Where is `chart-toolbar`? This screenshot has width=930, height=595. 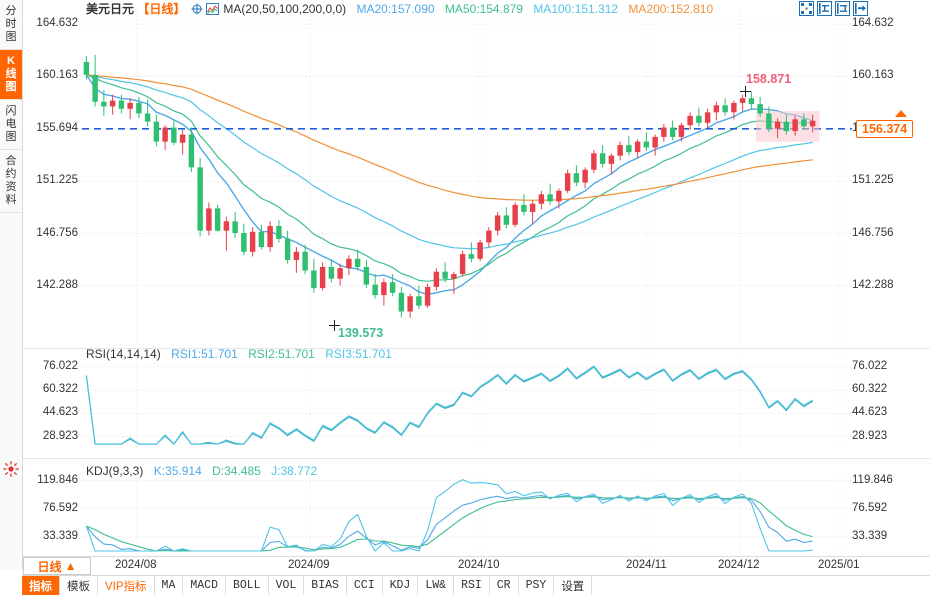 chart-toolbar is located at coordinates (833, 8).